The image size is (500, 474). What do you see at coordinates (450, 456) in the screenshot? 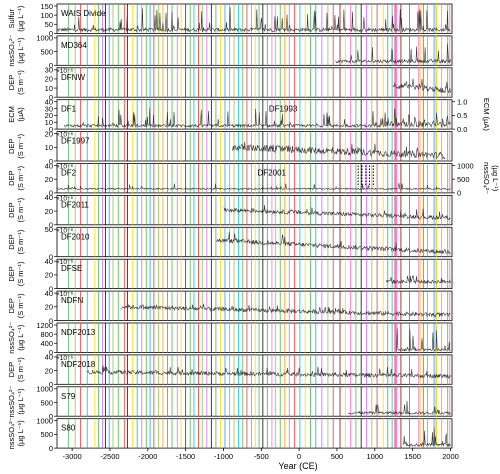
I see `x-tick-label: 2000` at bounding box center [450, 456].